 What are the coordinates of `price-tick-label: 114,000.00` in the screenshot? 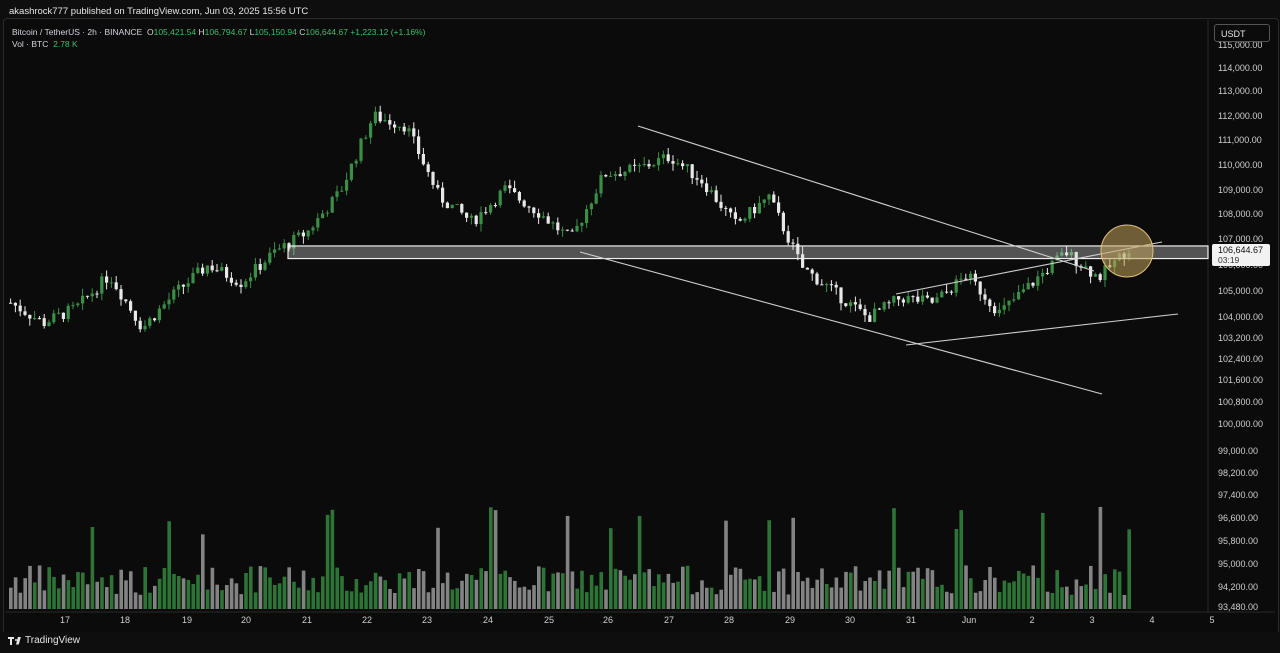 It's located at (1240, 68).